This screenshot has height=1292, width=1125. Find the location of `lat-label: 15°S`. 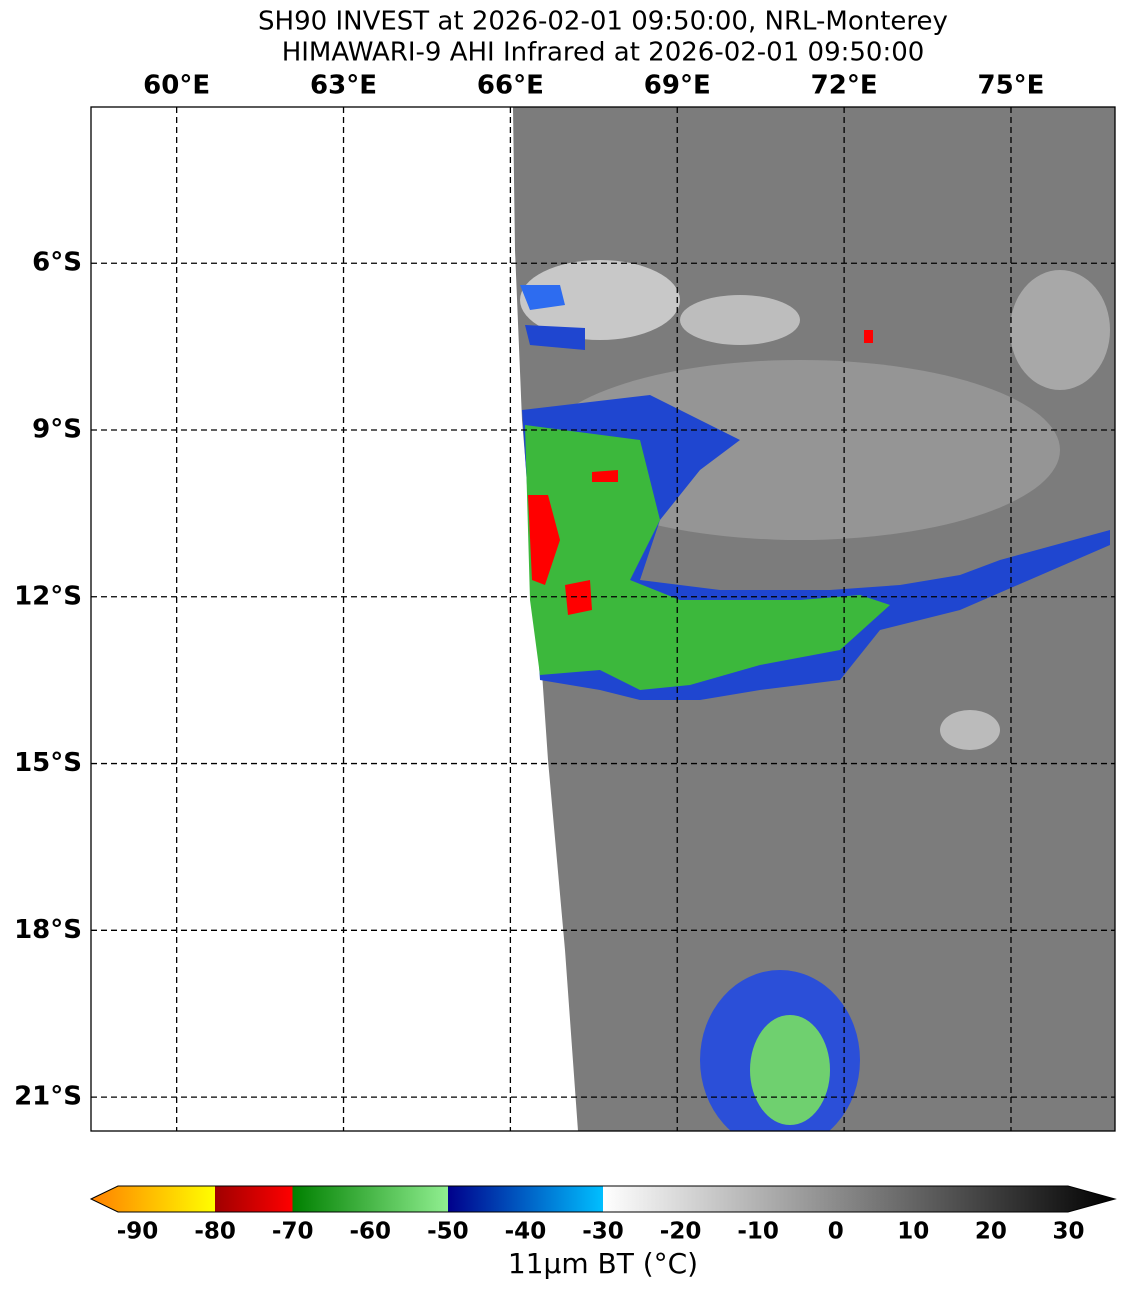

lat-label: 15°S is located at coordinates (48, 763).